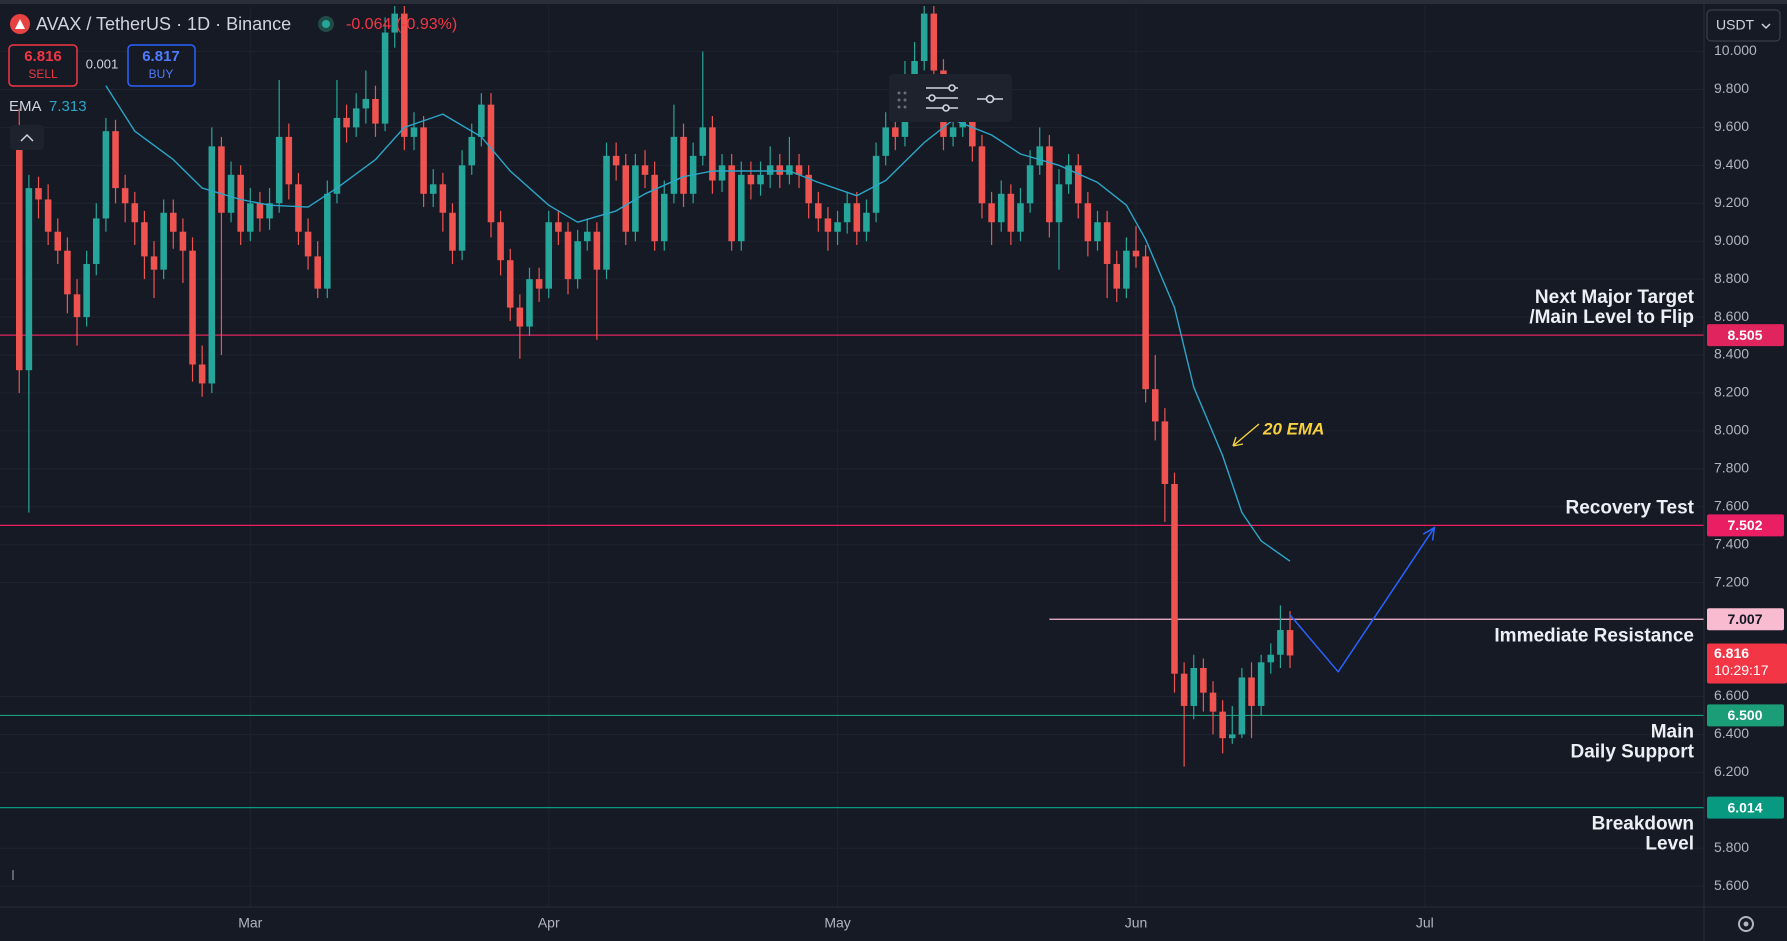 The image size is (1787, 941). Describe the element at coordinates (163, 24) in the screenshot. I see `symbol-title: AVAX / TetherUS · 1D · Binance` at that location.